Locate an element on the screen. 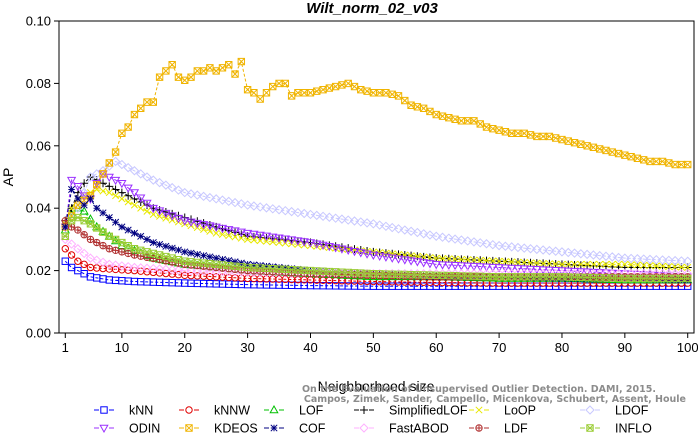  legend-item-ldf: LDF is located at coordinates (498, 428).